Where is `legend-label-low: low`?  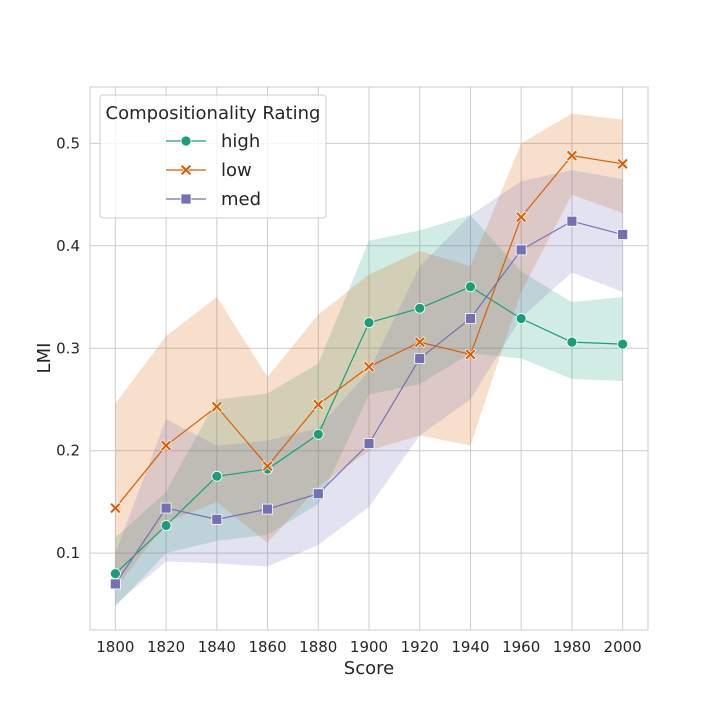 legend-label-low: low is located at coordinates (236, 170).